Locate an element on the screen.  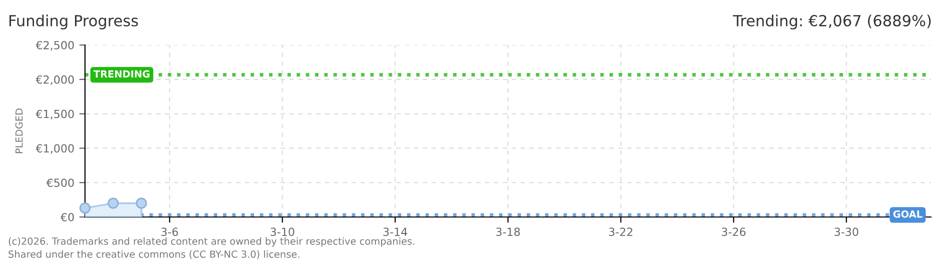
x-tick-label: 3-26 is located at coordinates (734, 232).